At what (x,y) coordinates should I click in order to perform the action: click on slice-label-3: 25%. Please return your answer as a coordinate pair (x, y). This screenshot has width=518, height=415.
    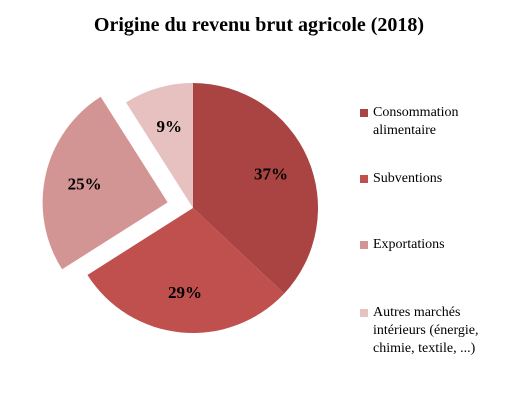
    Looking at the image, I should click on (85, 183).